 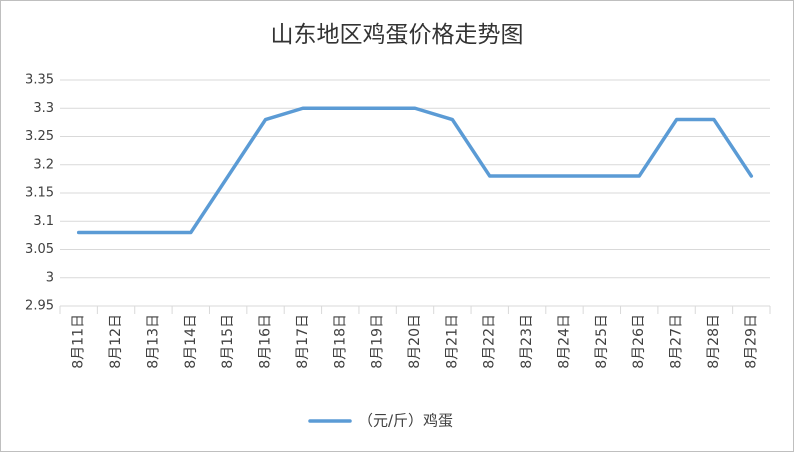 I want to click on x-tick-label: 8月11日, so click(x=79, y=341).